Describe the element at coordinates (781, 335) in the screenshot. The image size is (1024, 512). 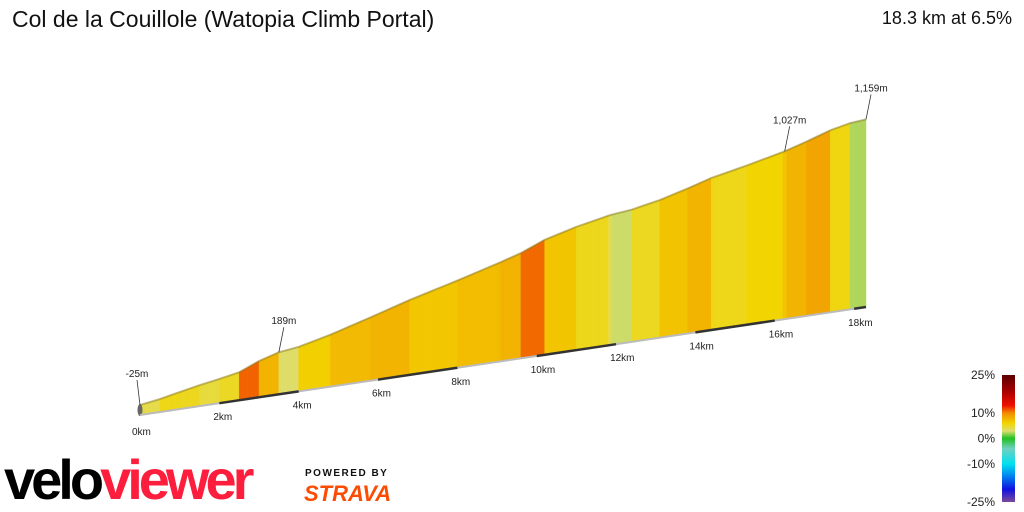
I see `x-tick-label: 16km` at that location.